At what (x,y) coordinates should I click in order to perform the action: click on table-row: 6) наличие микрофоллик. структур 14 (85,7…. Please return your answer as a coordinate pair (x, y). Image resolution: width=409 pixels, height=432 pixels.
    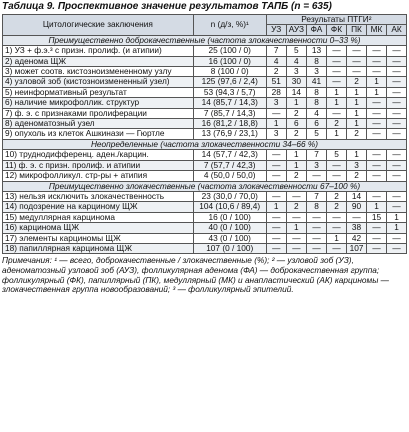
    Looking at the image, I should click on (204, 103).